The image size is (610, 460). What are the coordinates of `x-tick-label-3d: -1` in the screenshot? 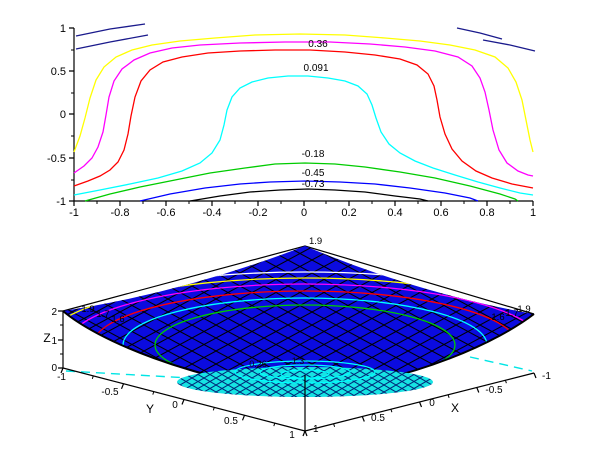 It's located at (546, 376).